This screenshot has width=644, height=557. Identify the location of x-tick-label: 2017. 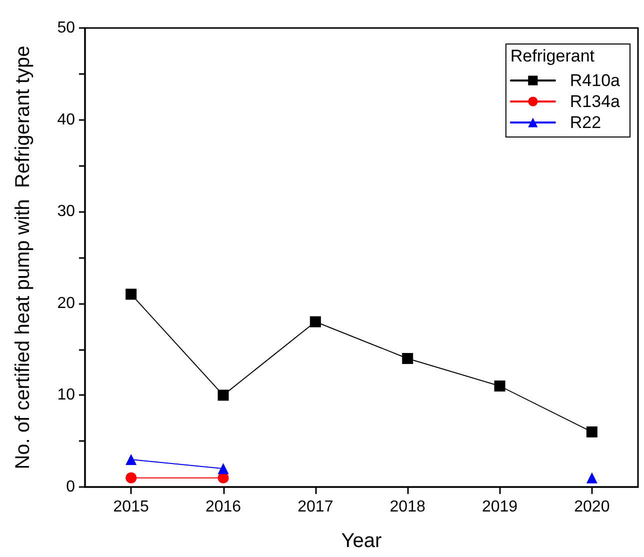
(316, 507).